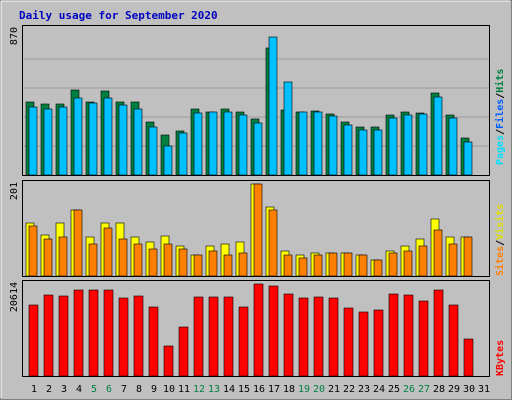  What do you see at coordinates (109, 389) in the screenshot?
I see `day-label-6: 6` at bounding box center [109, 389].